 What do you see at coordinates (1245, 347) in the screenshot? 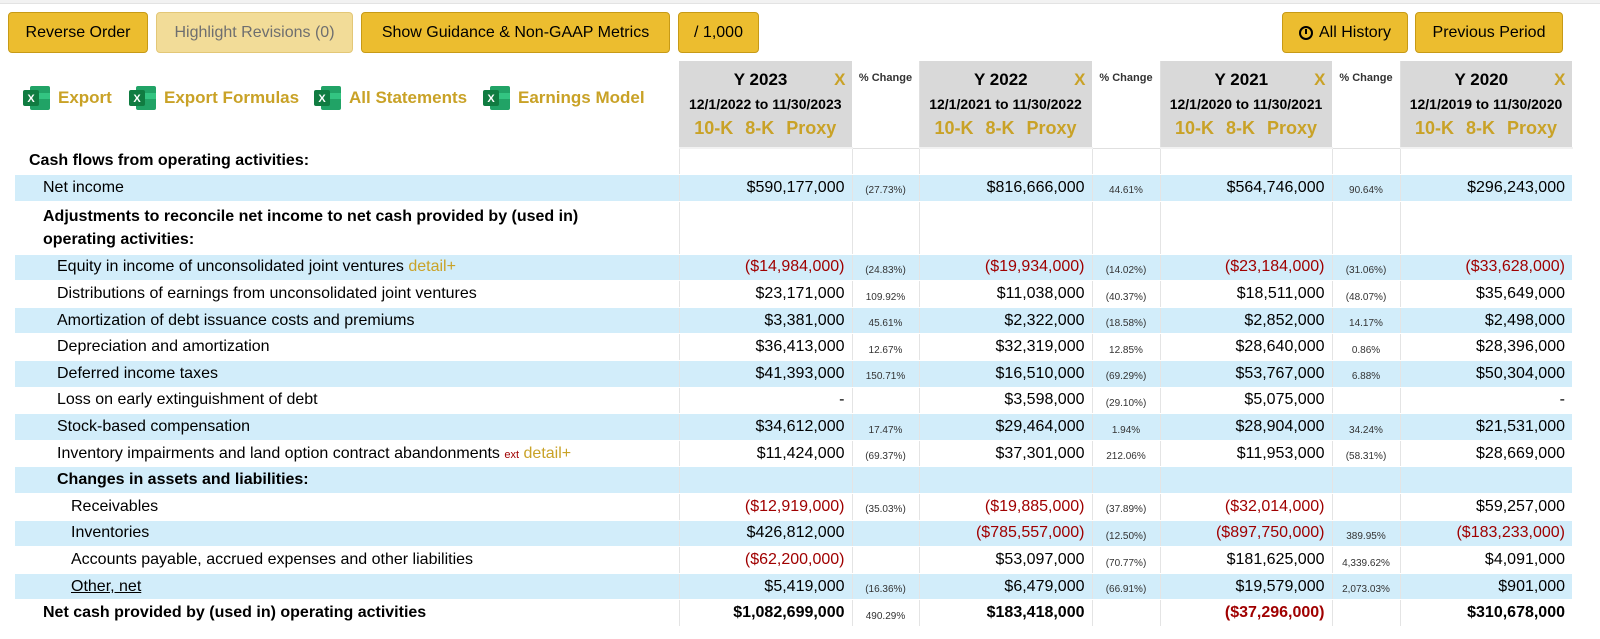
I see `value-cell: $28,640,000` at bounding box center [1245, 347].